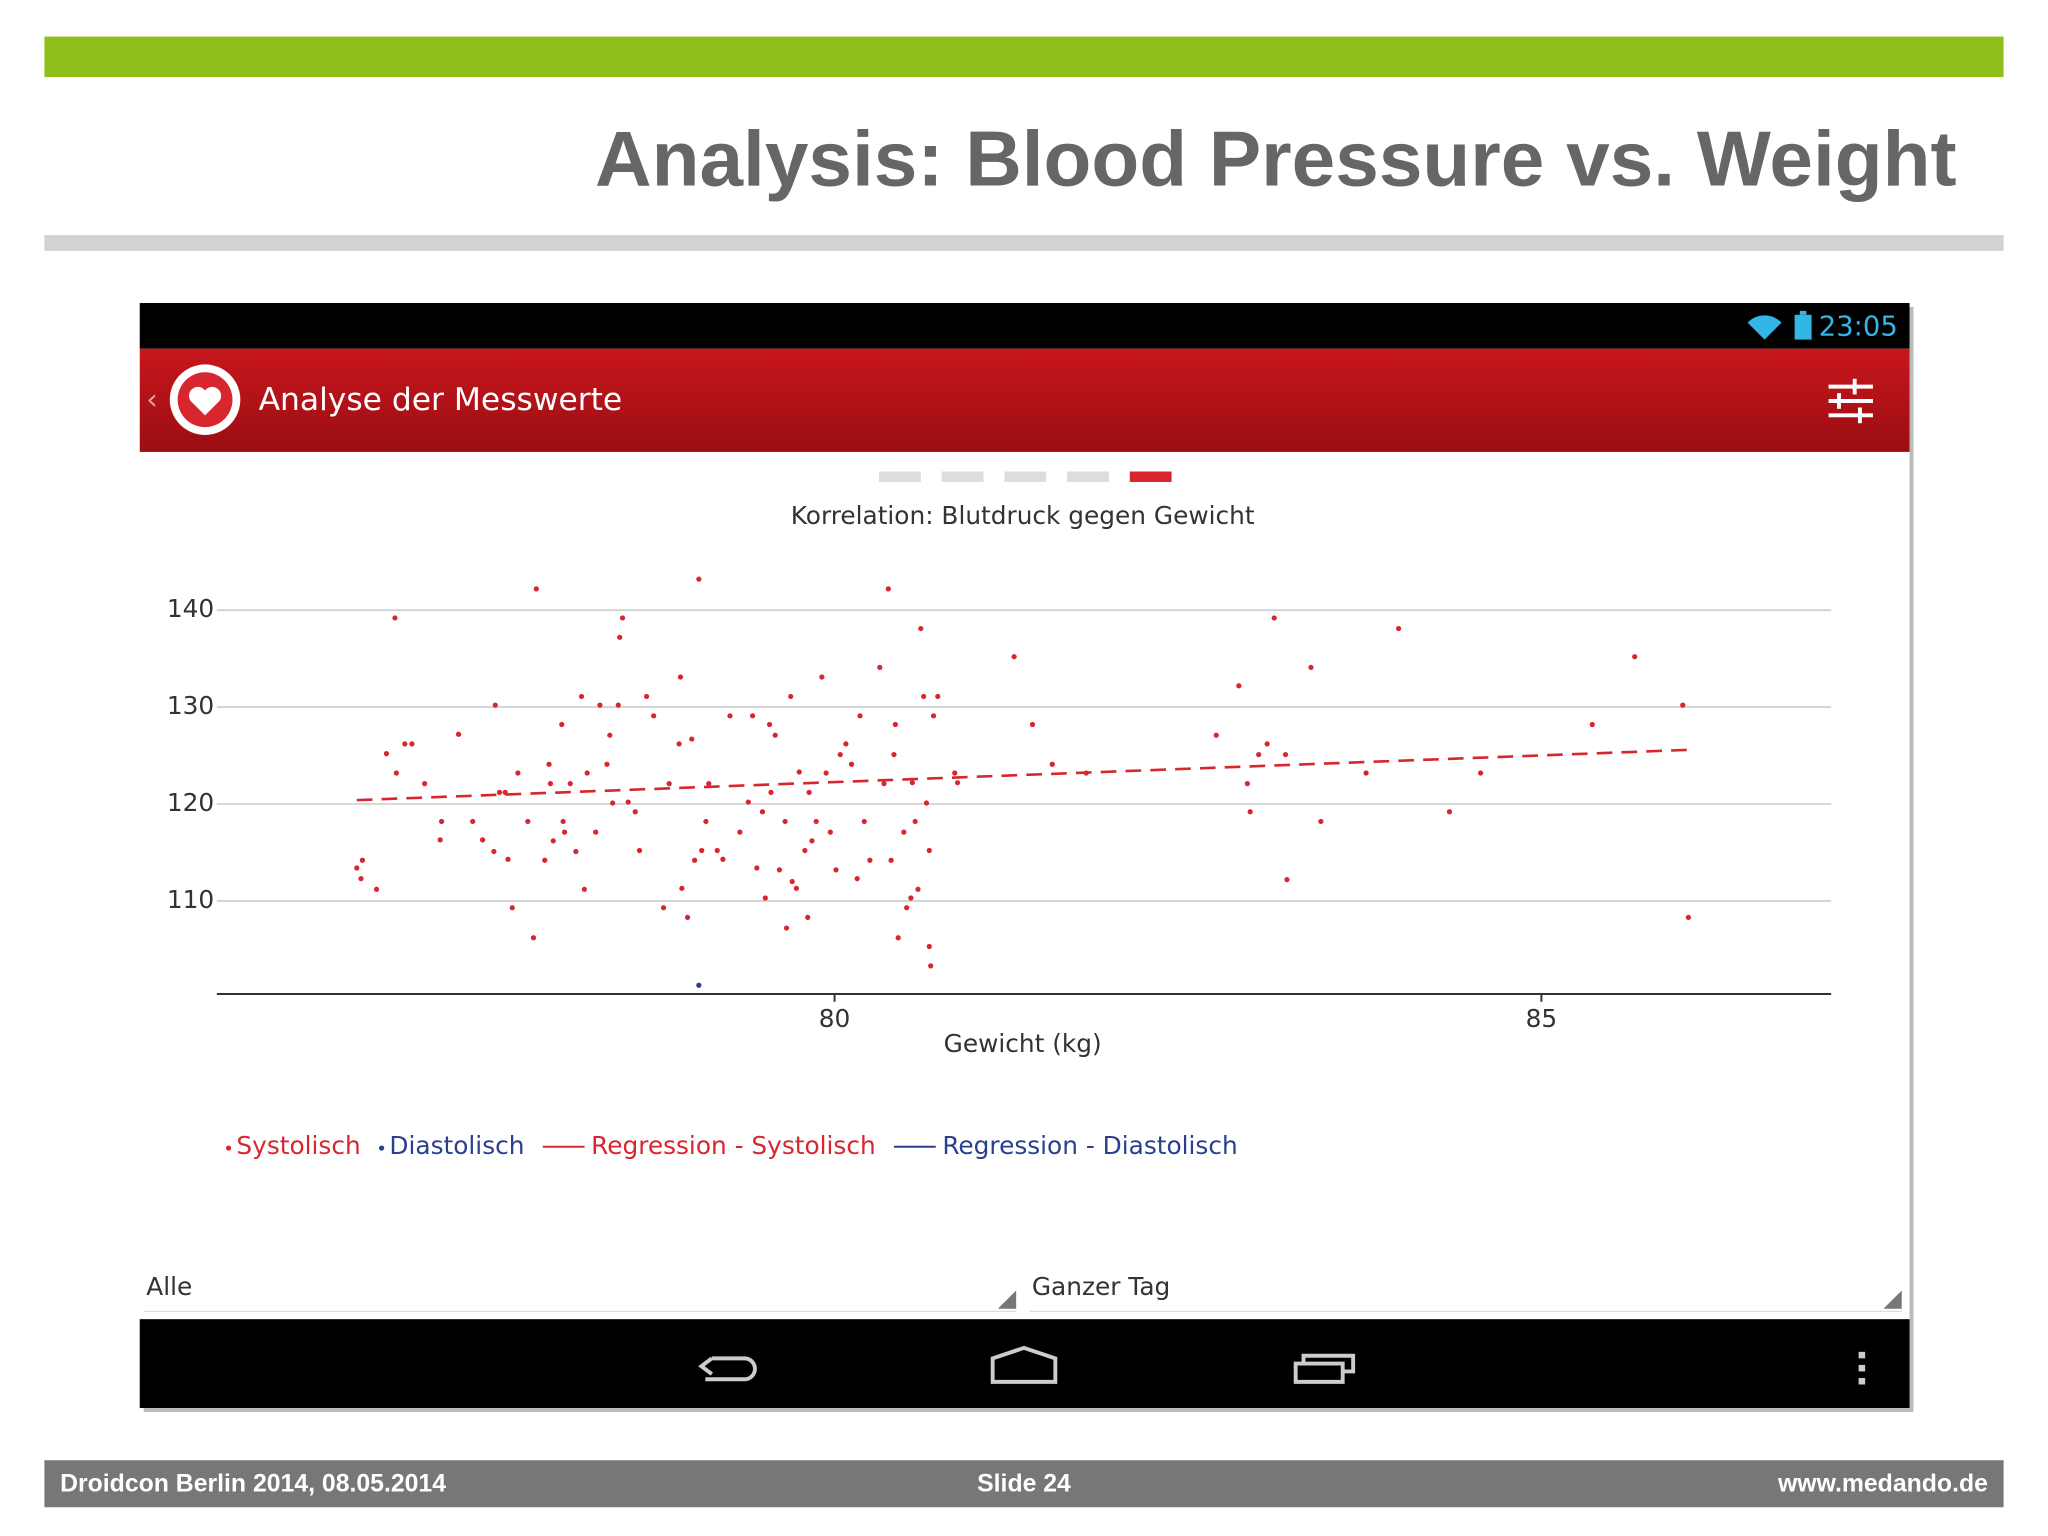 The image size is (2048, 1536). I want to click on logo-heart, so click(205, 401).